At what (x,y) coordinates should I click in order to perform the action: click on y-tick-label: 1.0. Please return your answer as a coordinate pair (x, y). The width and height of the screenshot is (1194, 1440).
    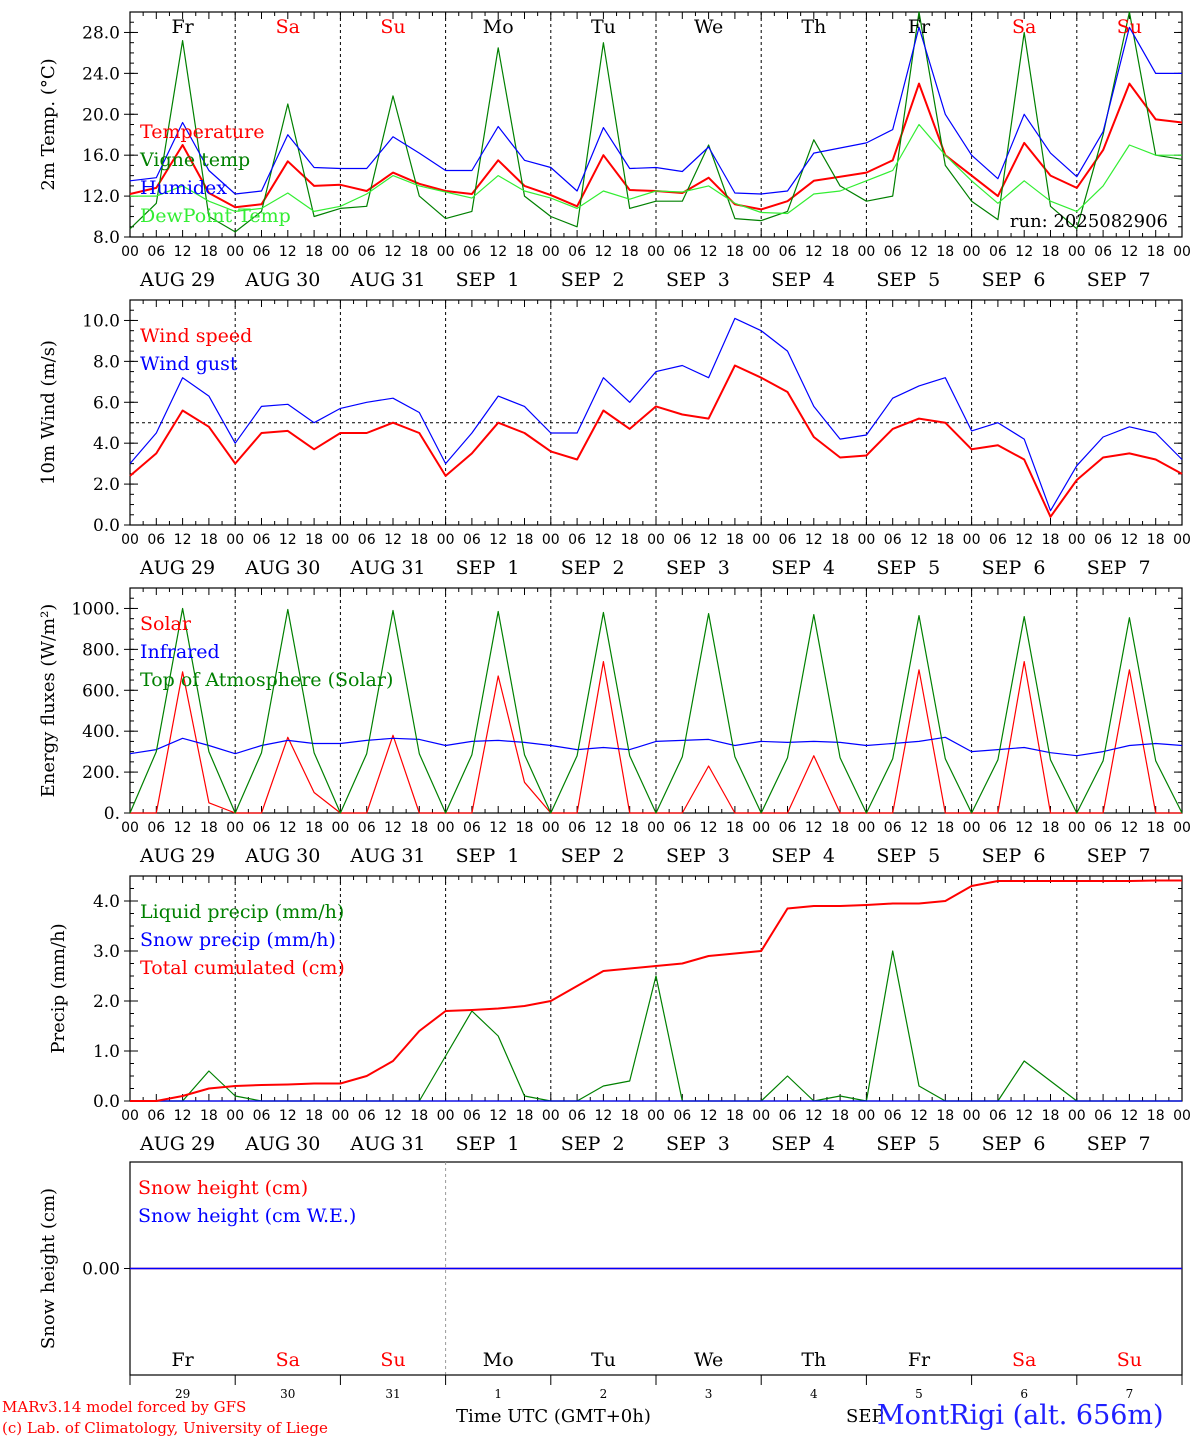
    Looking at the image, I should click on (106, 1052).